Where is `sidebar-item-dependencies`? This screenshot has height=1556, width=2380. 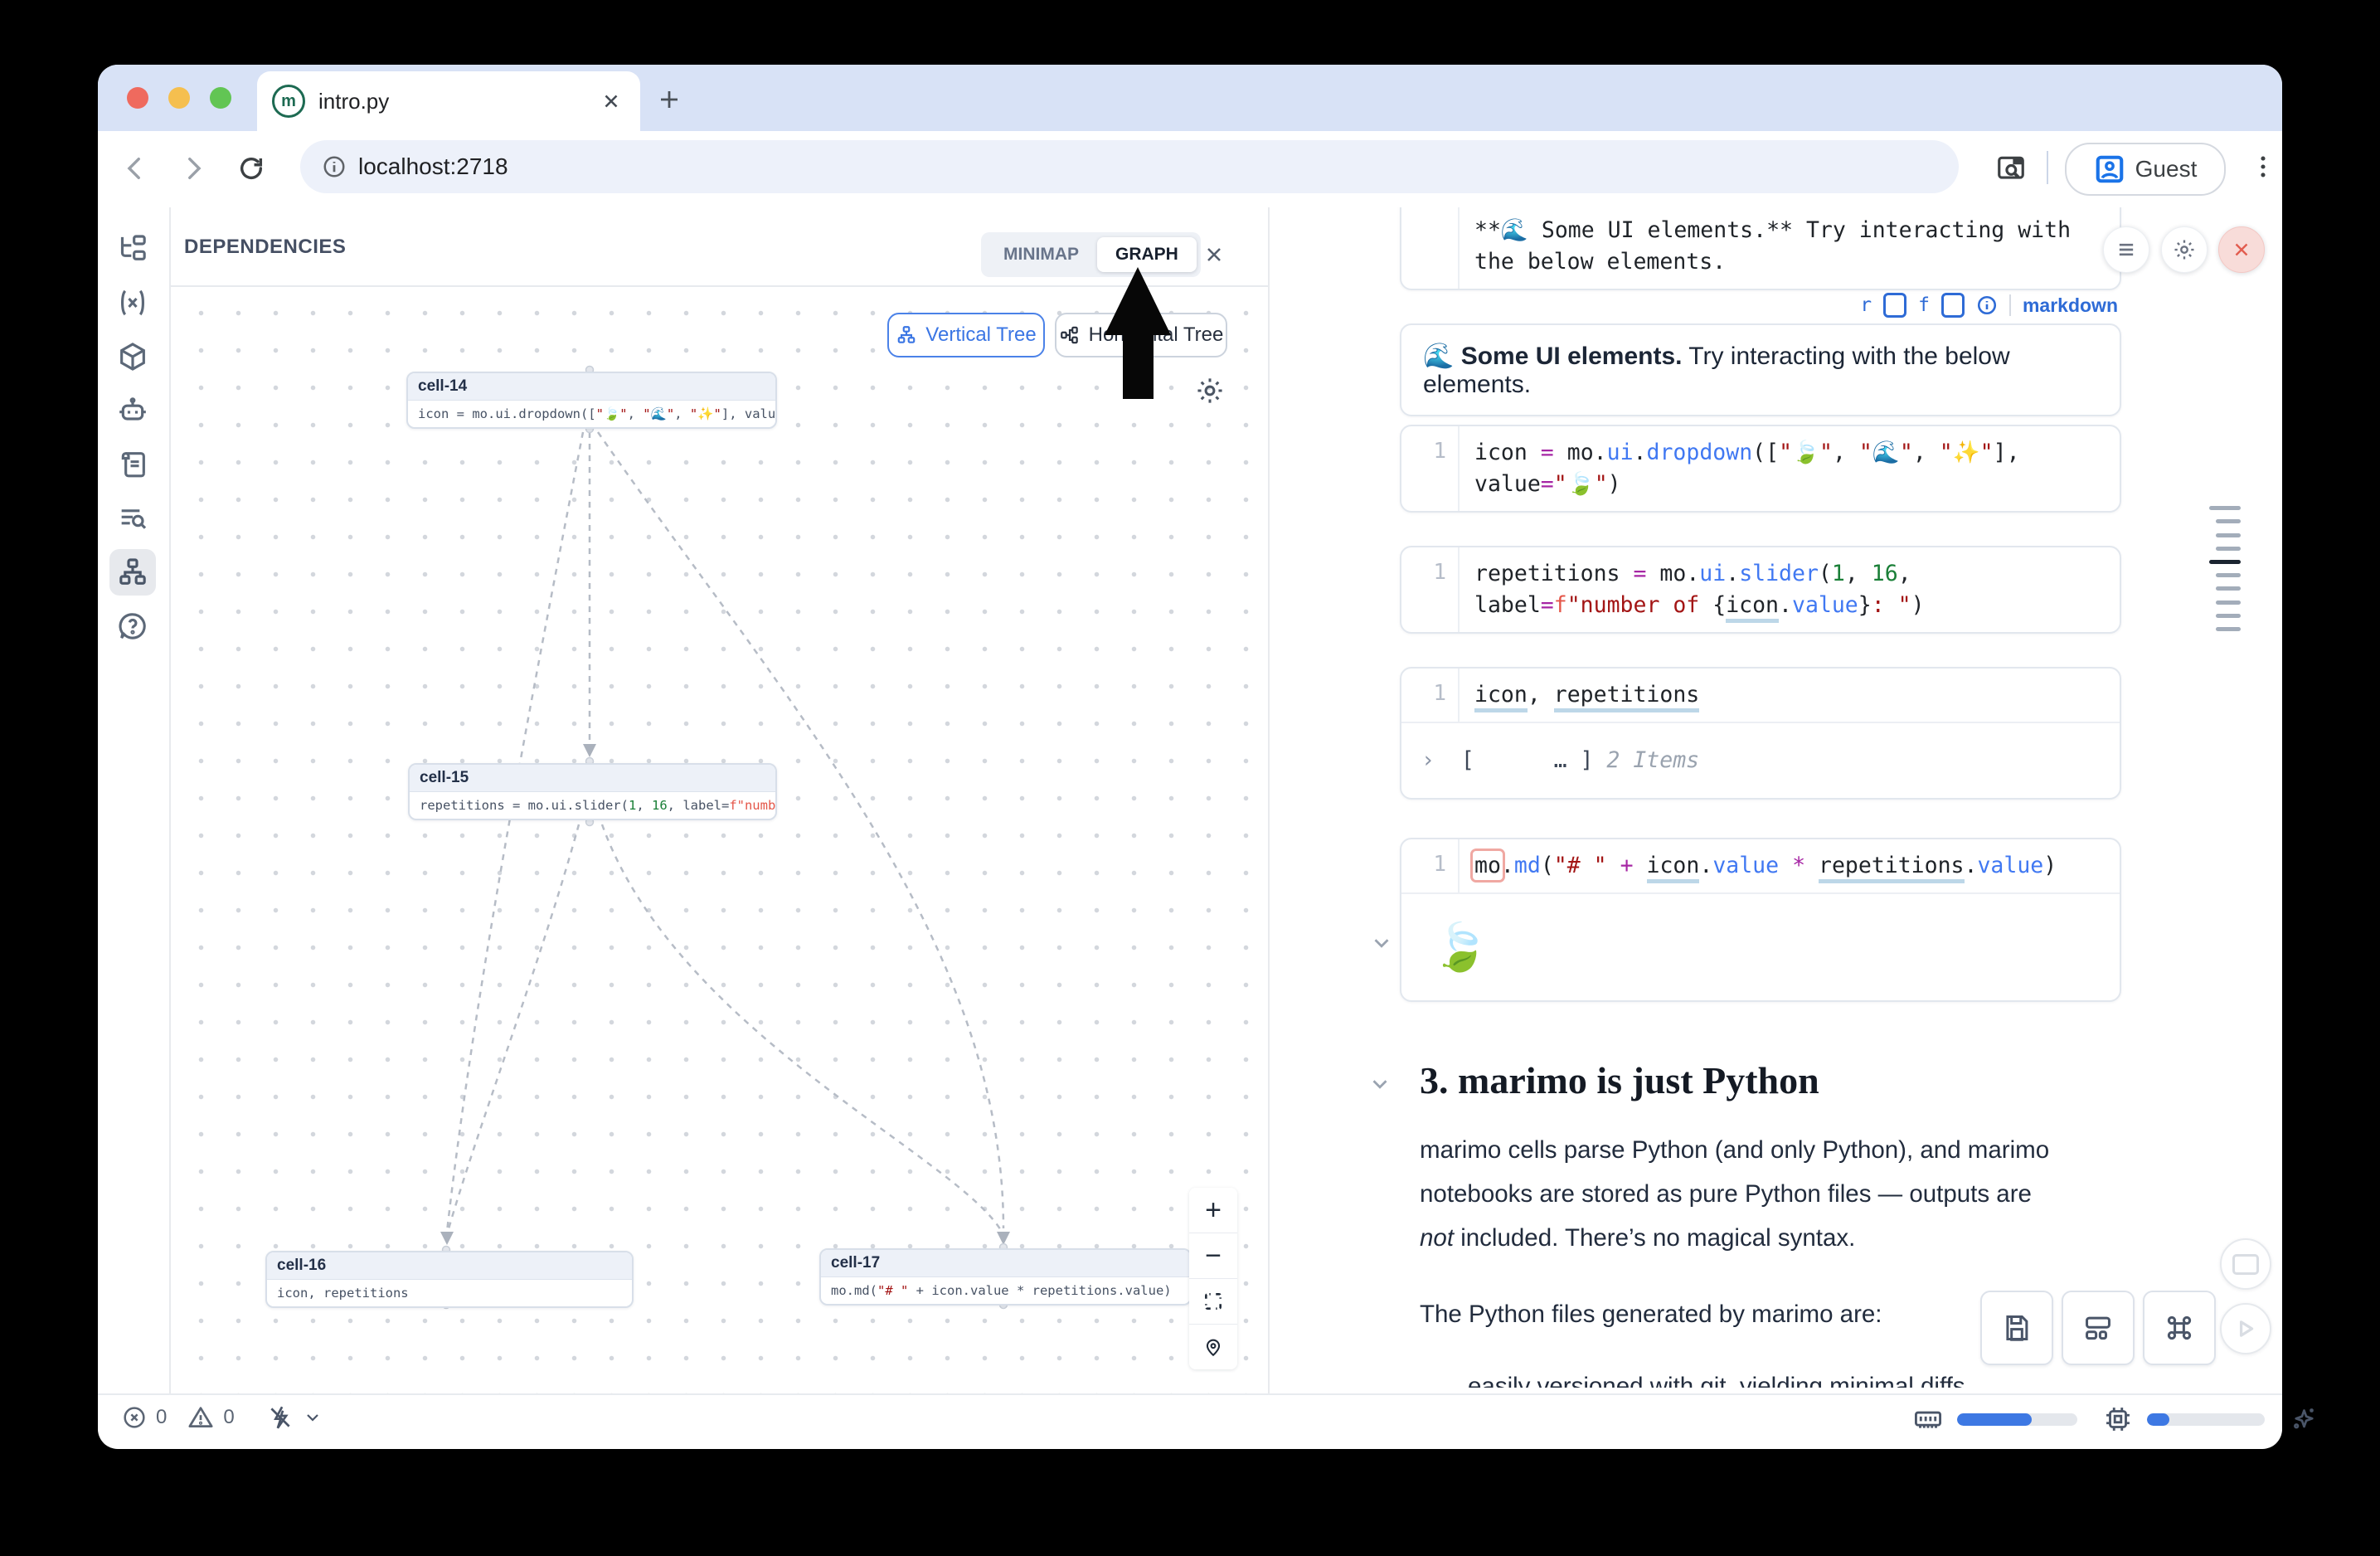 sidebar-item-dependencies is located at coordinates (132, 572).